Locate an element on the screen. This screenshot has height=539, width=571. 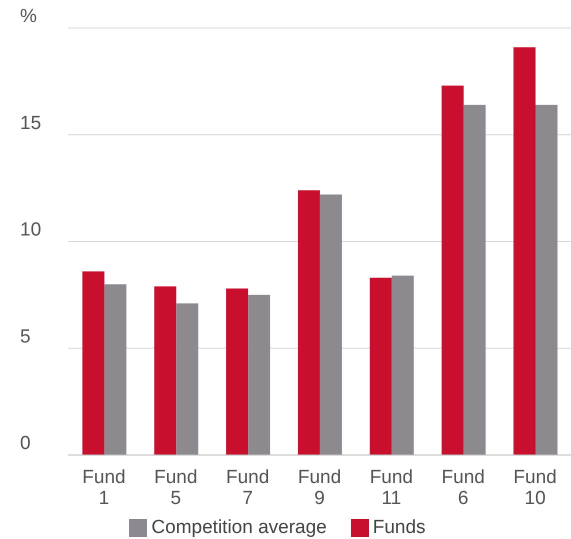
x-tick-label: Fund 1 is located at coordinates (104, 488).